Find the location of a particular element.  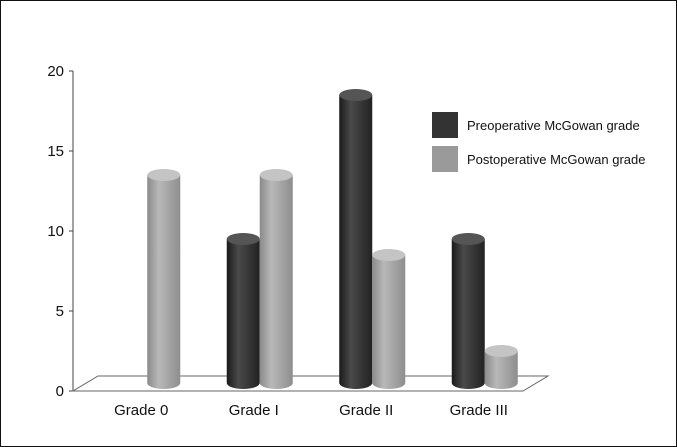

y-tick-label: 15 is located at coordinates (55, 151).